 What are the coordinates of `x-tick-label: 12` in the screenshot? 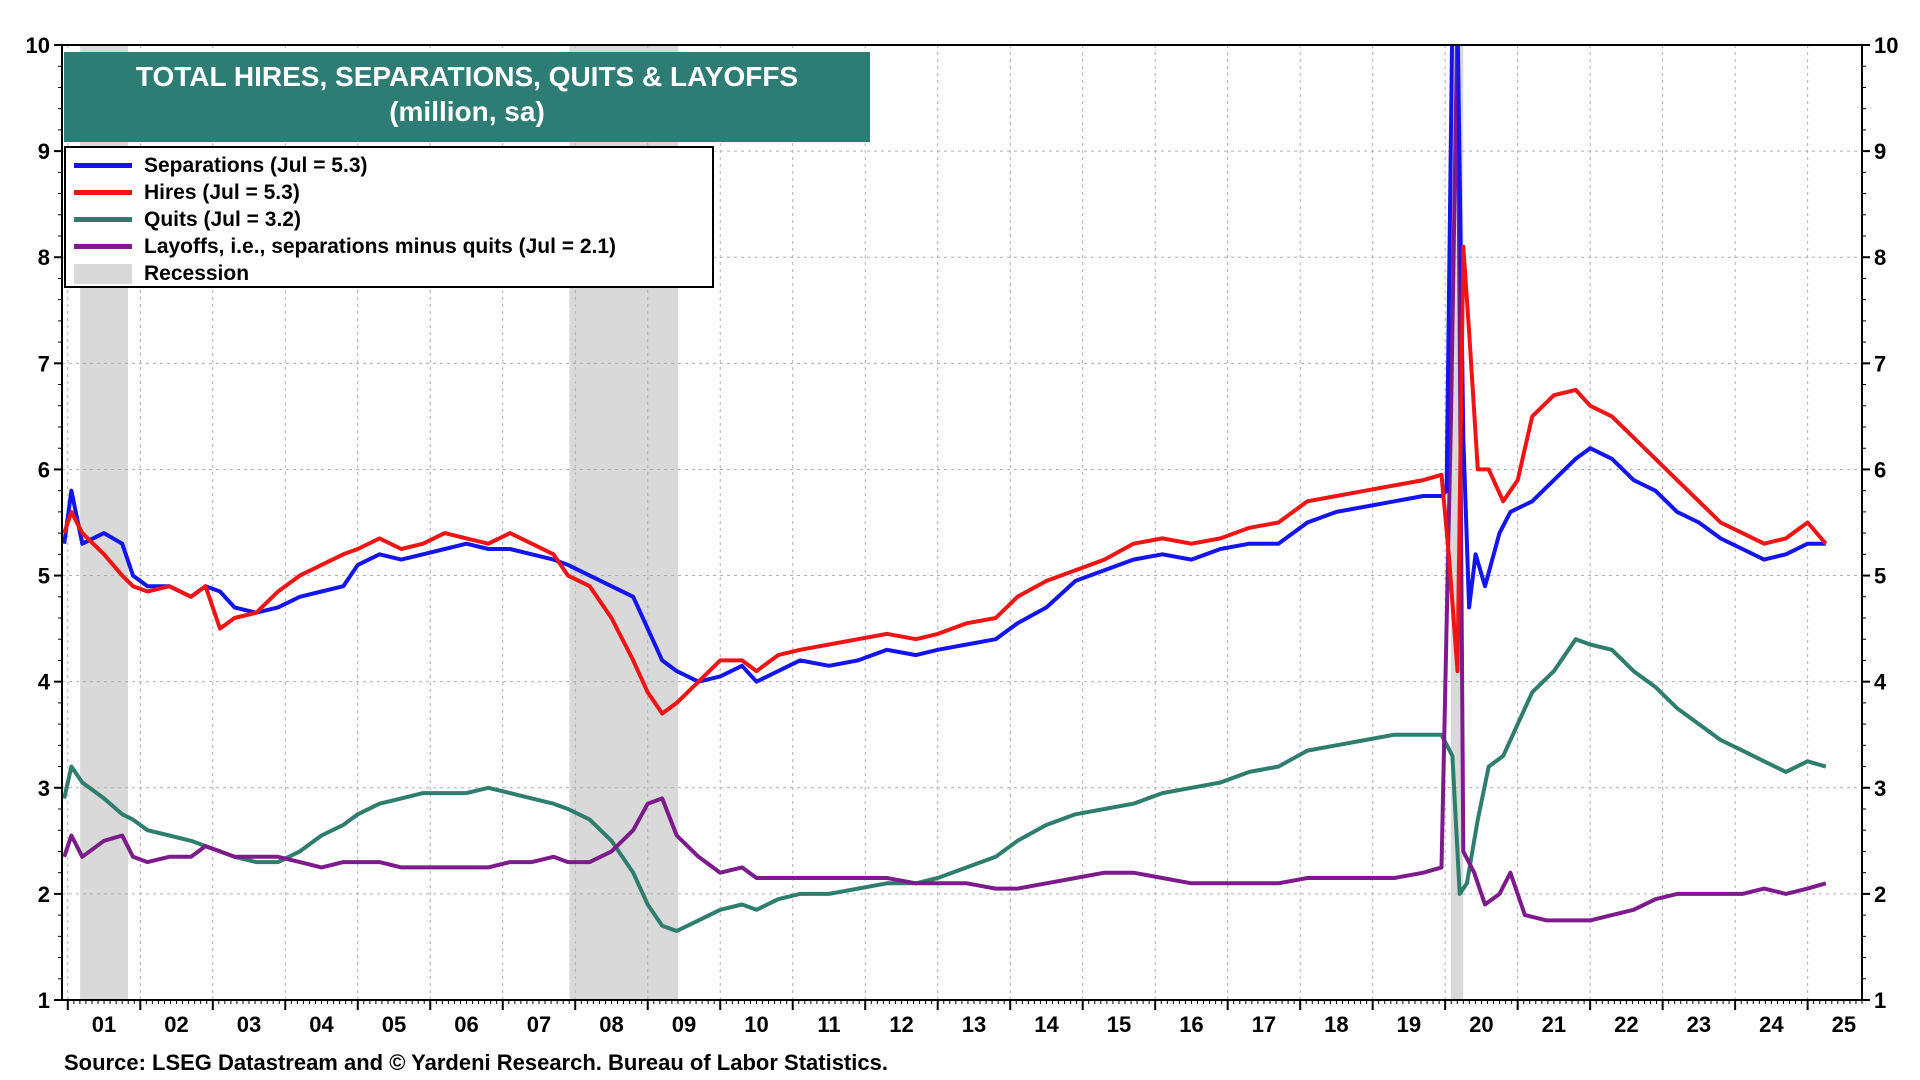 It's located at (901, 1024).